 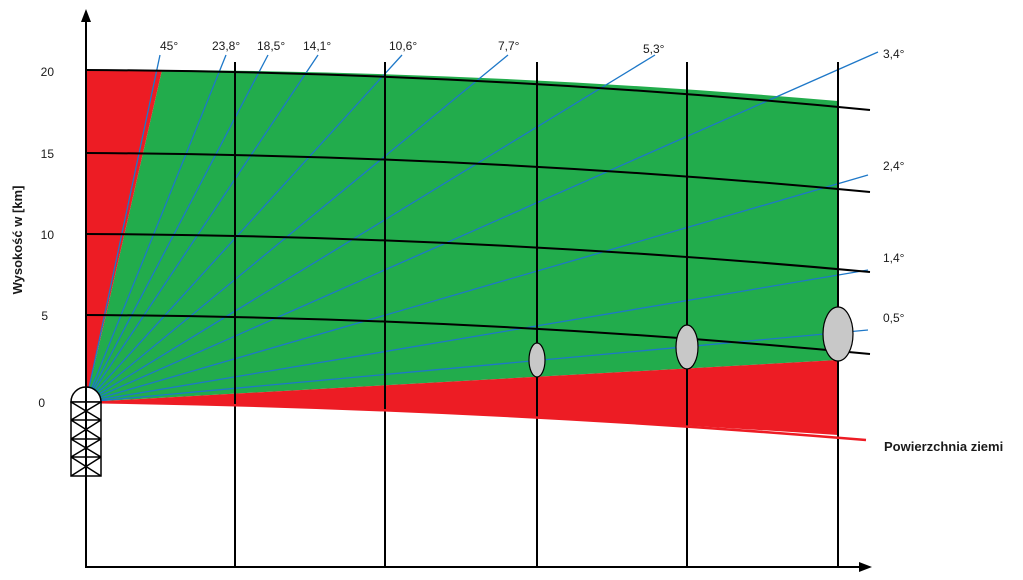 I want to click on beam-angle-label: 7,7°, so click(x=509, y=46).